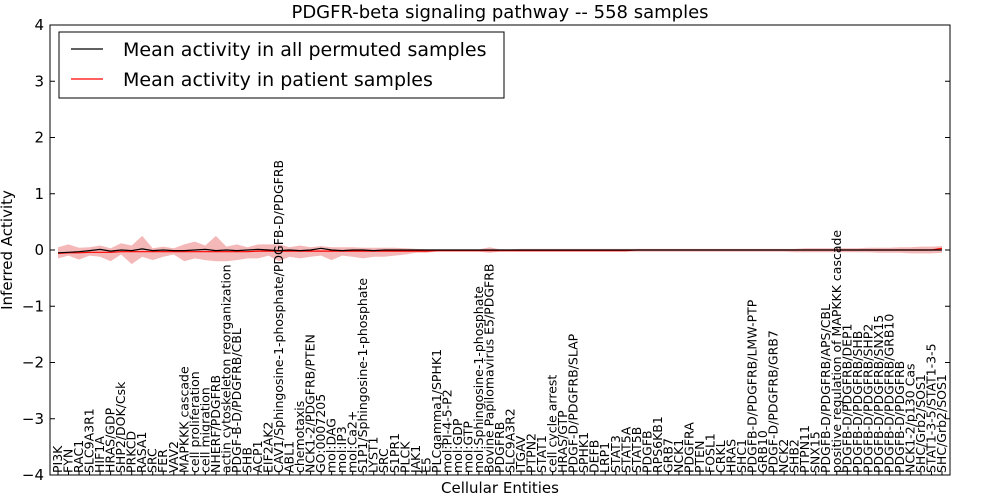 Image resolution: width=1000 pixels, height=500 pixels. Describe the element at coordinates (39, 25) in the screenshot. I see `y-tick-label: 4` at that location.